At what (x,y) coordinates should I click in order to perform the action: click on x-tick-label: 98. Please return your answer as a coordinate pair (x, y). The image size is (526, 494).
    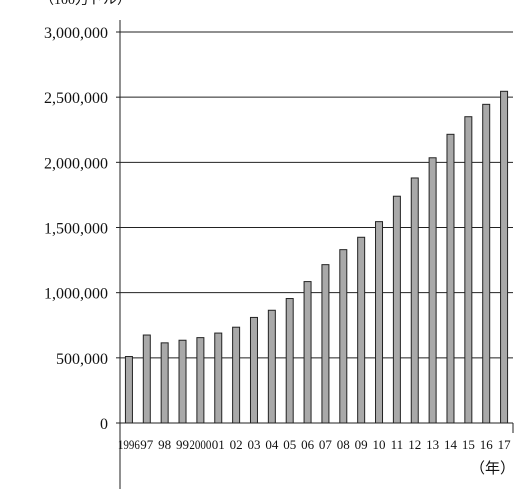
    Looking at the image, I should click on (164, 444).